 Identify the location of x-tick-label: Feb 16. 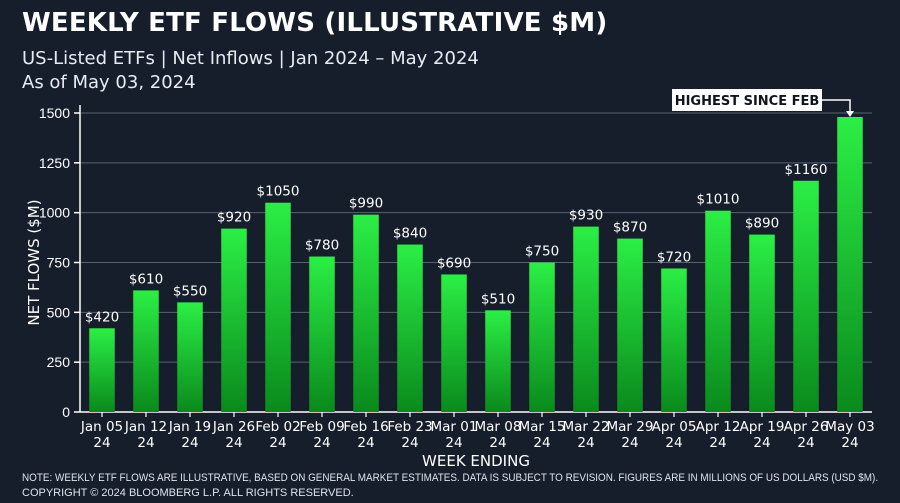
(365, 427).